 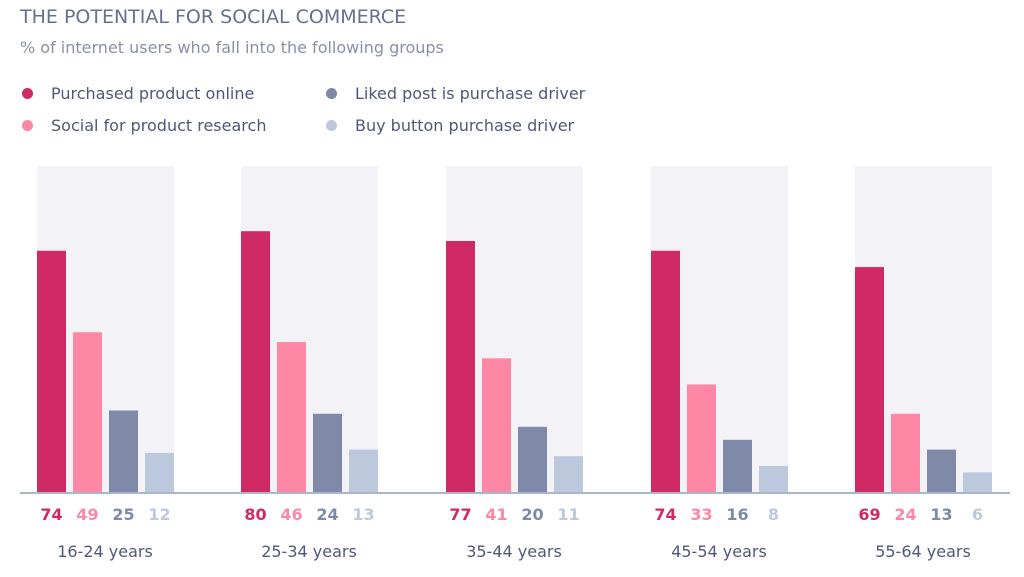 What do you see at coordinates (496, 514) in the screenshot?
I see `data-label: 41` at bounding box center [496, 514].